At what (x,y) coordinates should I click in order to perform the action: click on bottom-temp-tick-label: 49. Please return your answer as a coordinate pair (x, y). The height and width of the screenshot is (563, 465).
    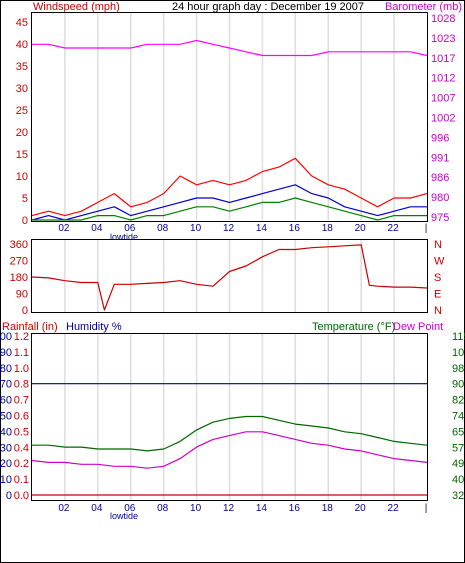
    Looking at the image, I should click on (458, 464).